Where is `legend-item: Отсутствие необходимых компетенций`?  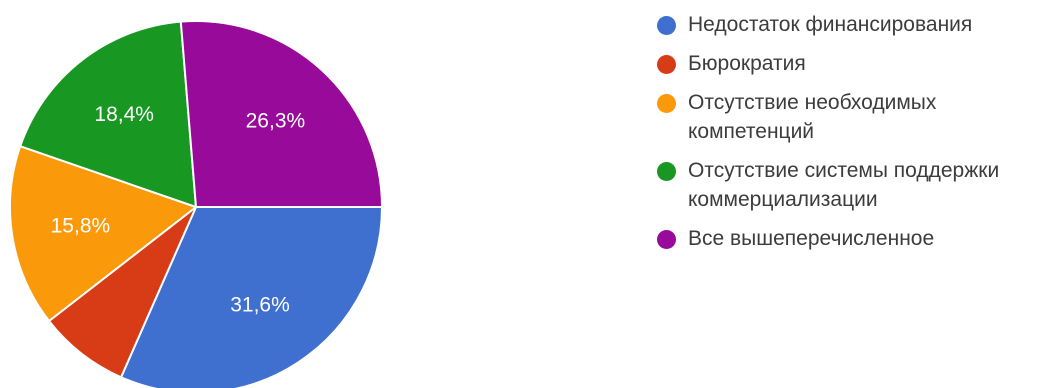
legend-item: Отсутствие необходимых компетенций is located at coordinates (857, 117).